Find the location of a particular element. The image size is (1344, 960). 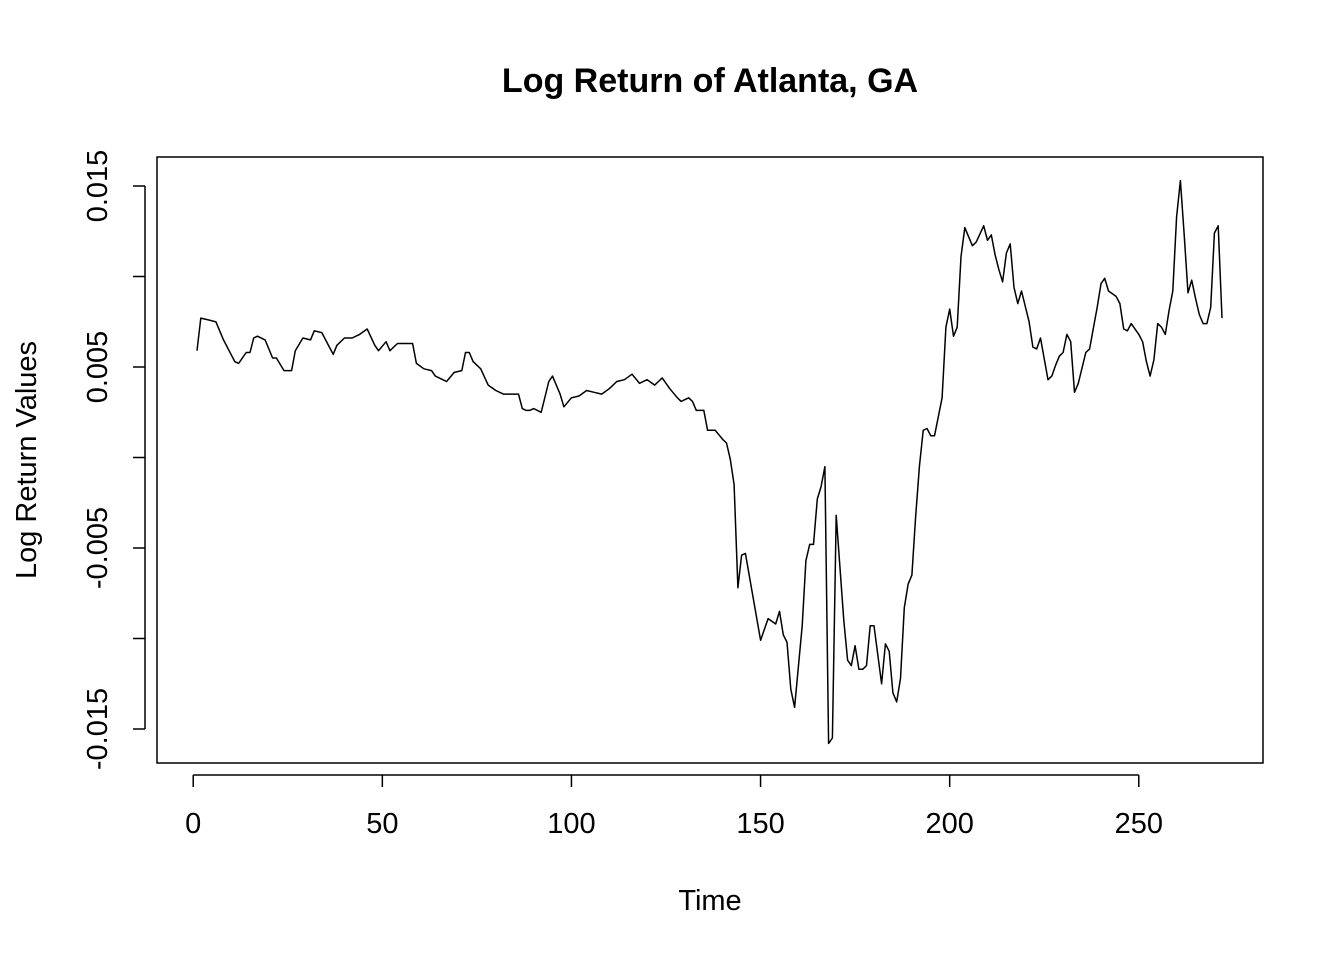

chart-title: Log Return of Atlanta, GA is located at coordinates (710, 81).